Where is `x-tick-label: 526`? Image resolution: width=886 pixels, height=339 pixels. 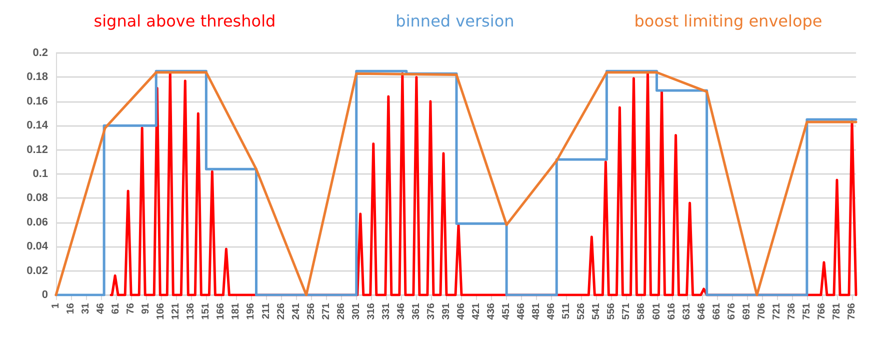
x-tick-label: 526 is located at coordinates (582, 311).